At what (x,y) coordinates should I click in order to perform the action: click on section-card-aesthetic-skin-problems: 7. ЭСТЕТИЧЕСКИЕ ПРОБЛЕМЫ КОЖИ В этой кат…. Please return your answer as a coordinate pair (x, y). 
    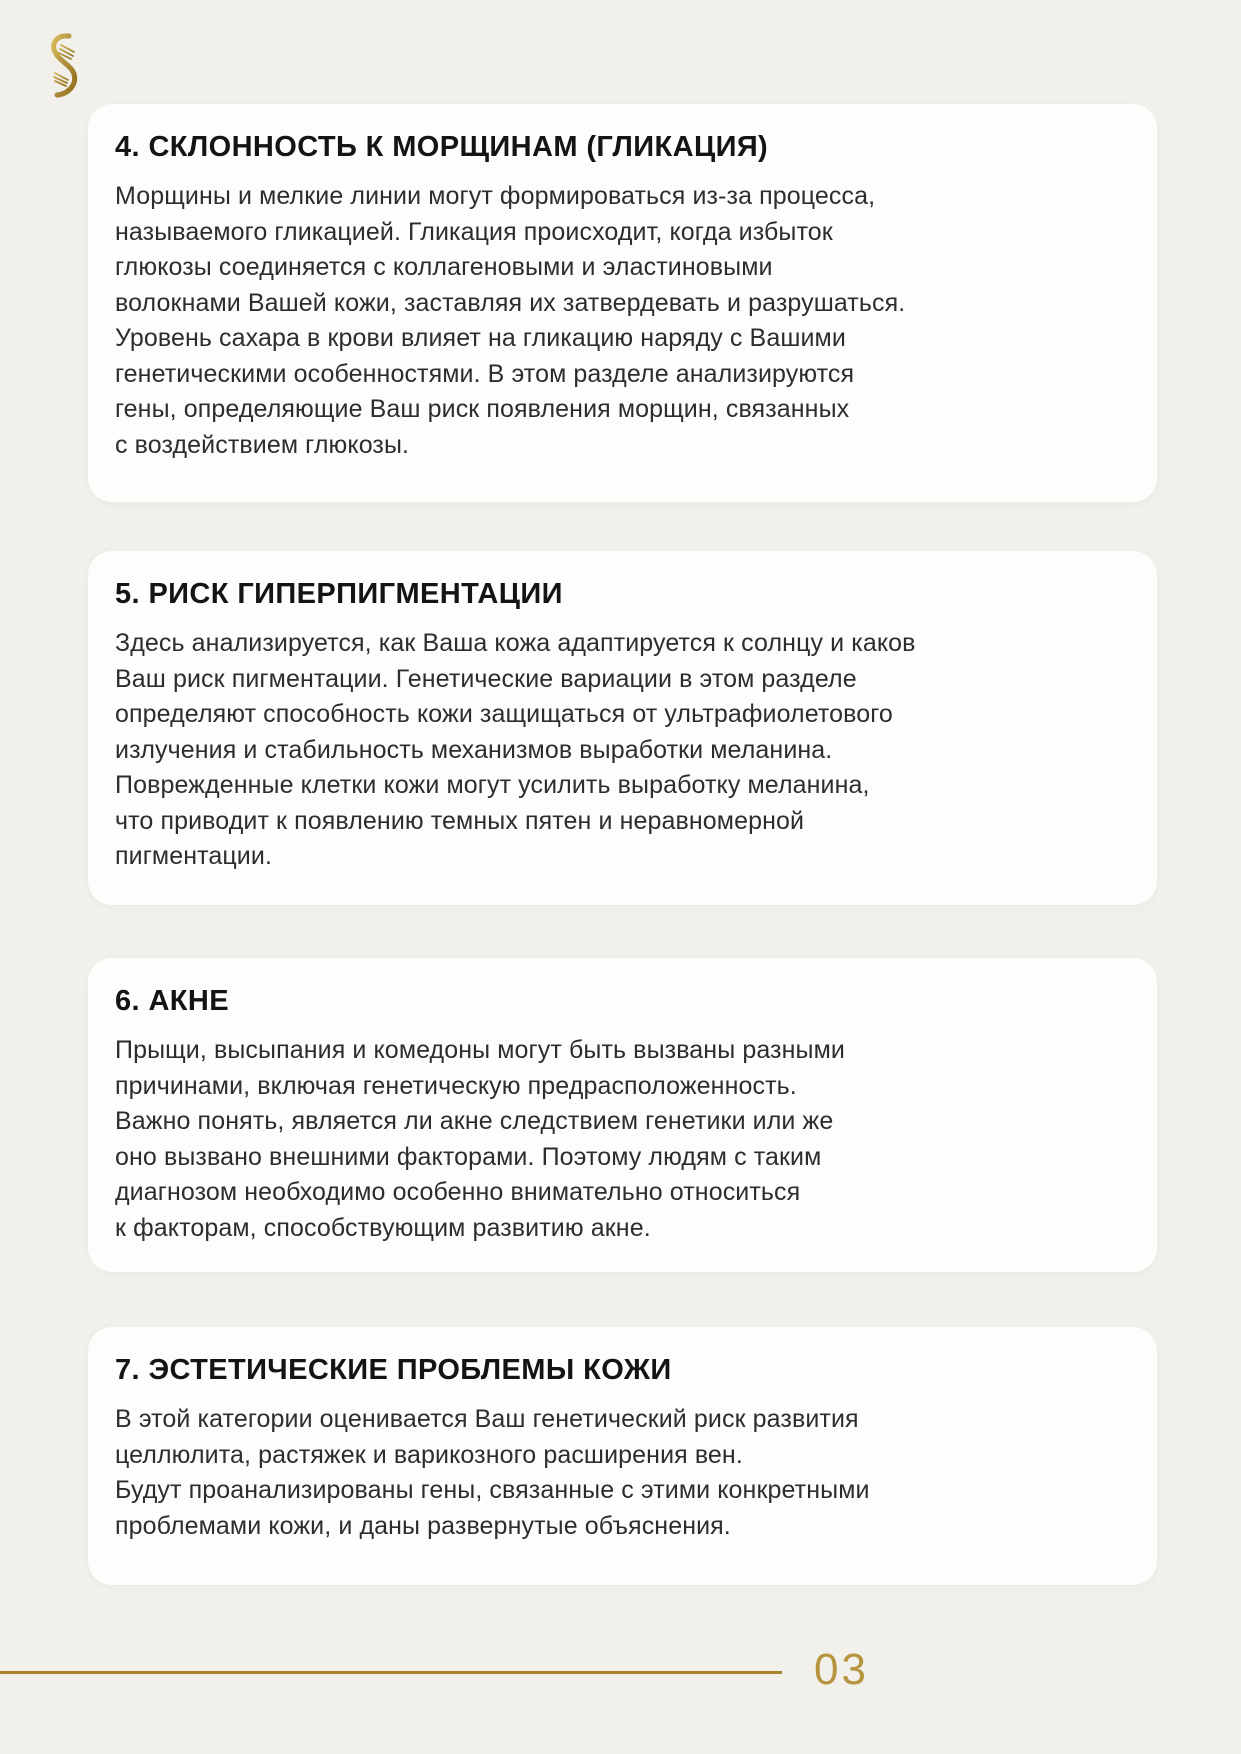
    Looking at the image, I should click on (622, 1456).